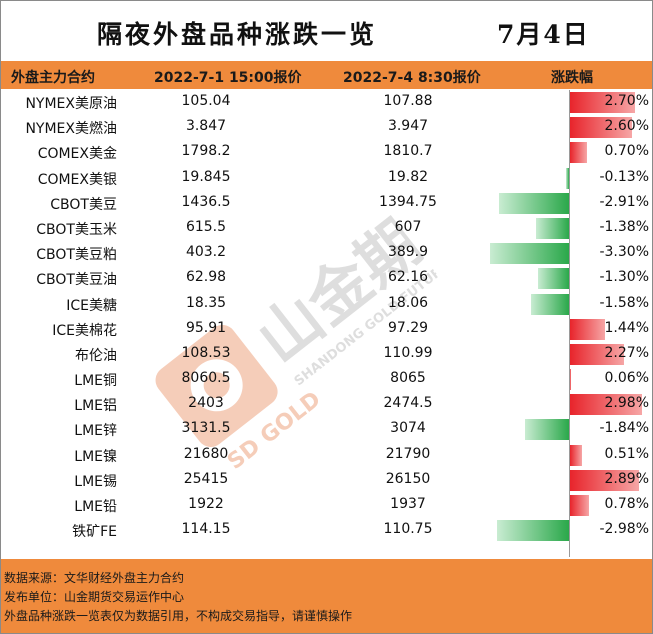 Image resolution: width=653 pixels, height=634 pixels. What do you see at coordinates (326, 404) in the screenshot?
I see `table-row: LME铝 2403 2474.5 2.98%` at bounding box center [326, 404].